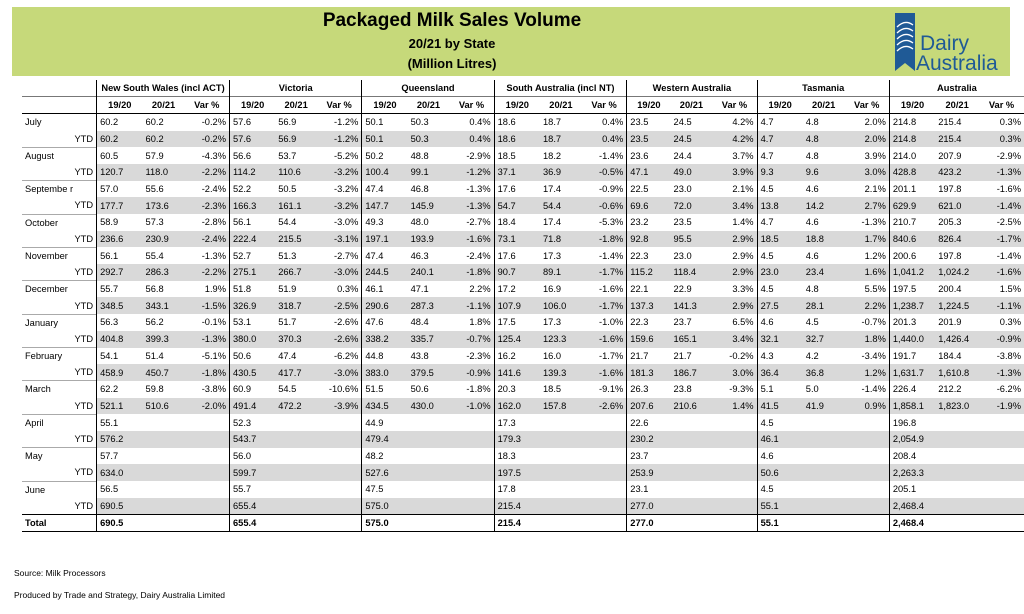  Describe the element at coordinates (552, 355) in the screenshot. I see `table-cell: 16.0` at that location.